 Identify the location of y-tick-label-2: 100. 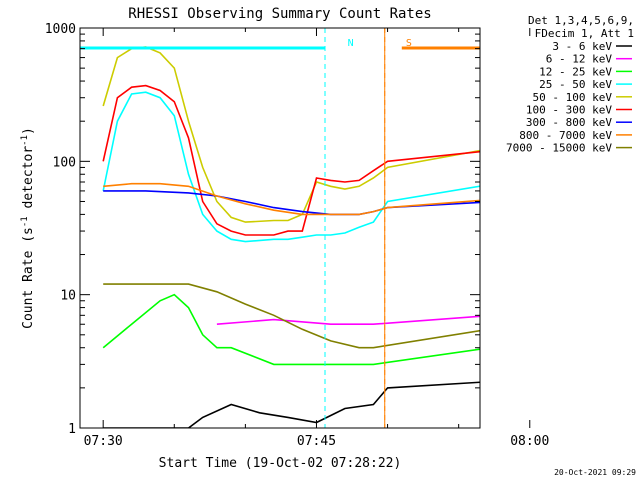
(64, 162).